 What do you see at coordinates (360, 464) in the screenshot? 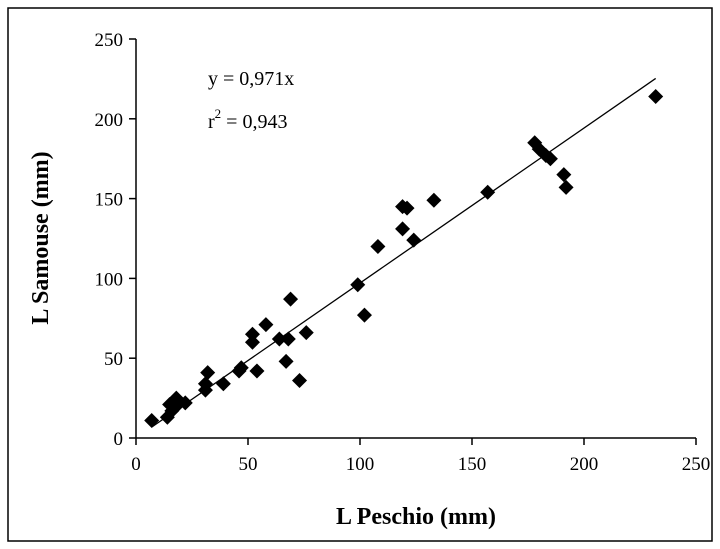
I see `x-tick-label: 100` at bounding box center [360, 464].